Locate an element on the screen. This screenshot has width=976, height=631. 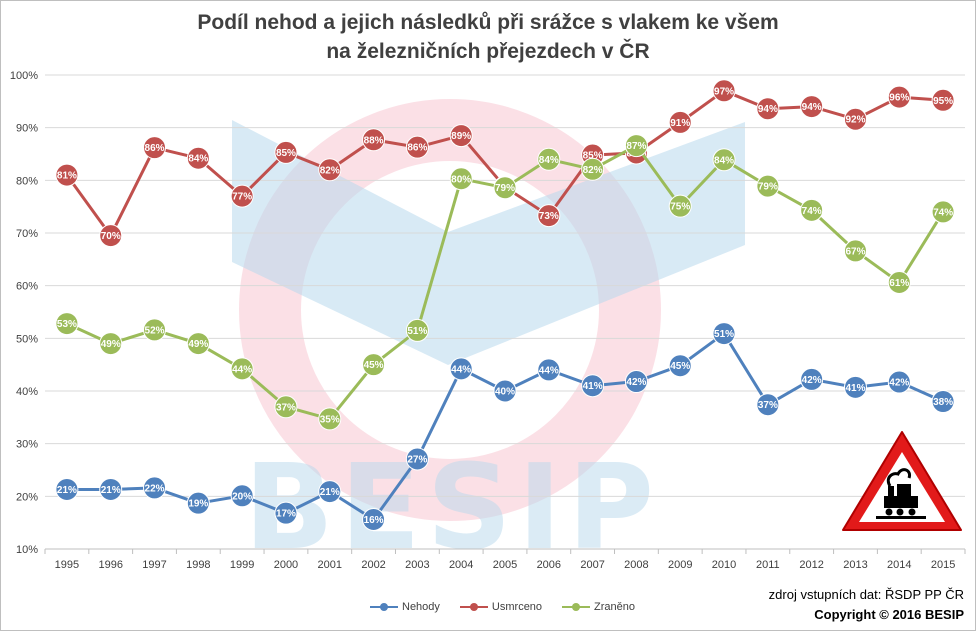
data-label: 52% is located at coordinates (155, 330).